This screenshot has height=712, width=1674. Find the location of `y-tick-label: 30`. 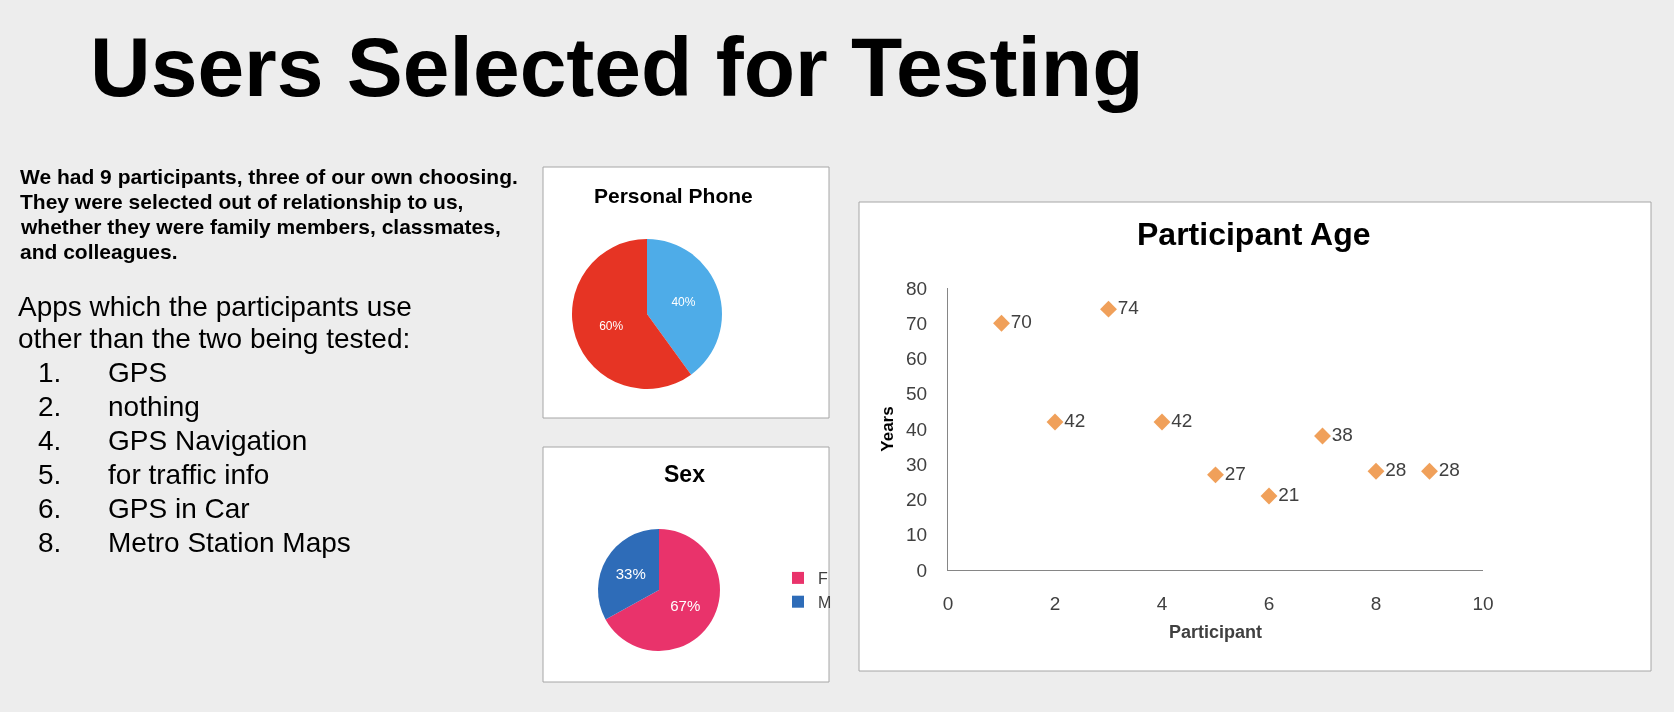

y-tick-label: 30 is located at coordinates (917, 464).